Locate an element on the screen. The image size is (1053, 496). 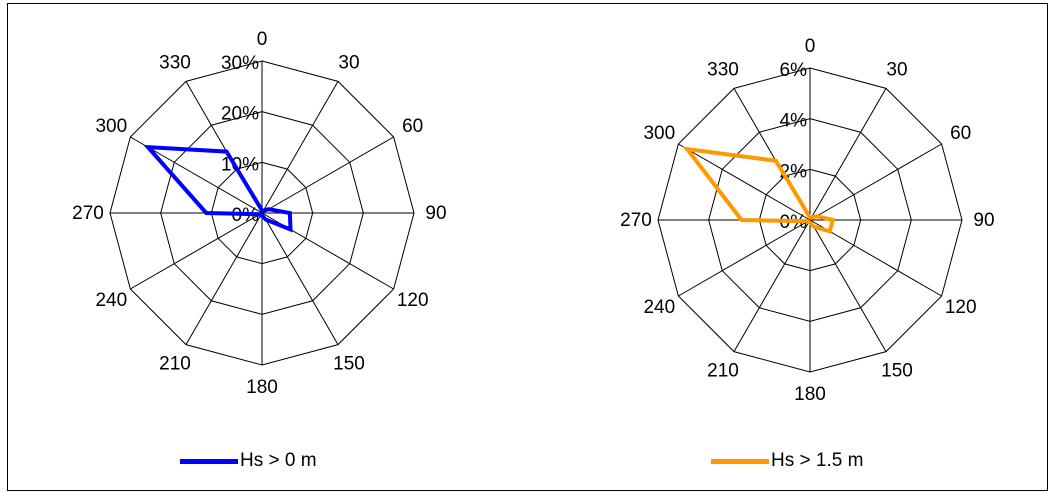
legend-hs-1-5: Hs > 1.5 m is located at coordinates (787, 461).